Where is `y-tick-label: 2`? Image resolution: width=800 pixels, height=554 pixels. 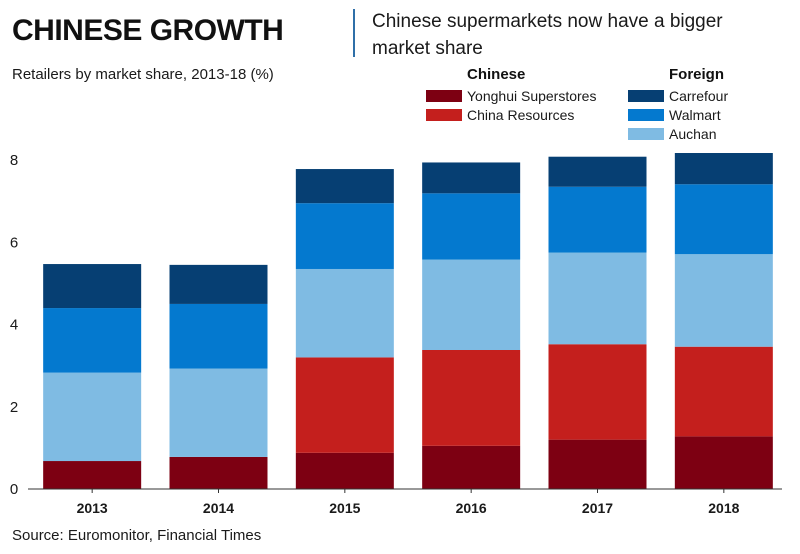 y-tick-label: 2 is located at coordinates (14, 407).